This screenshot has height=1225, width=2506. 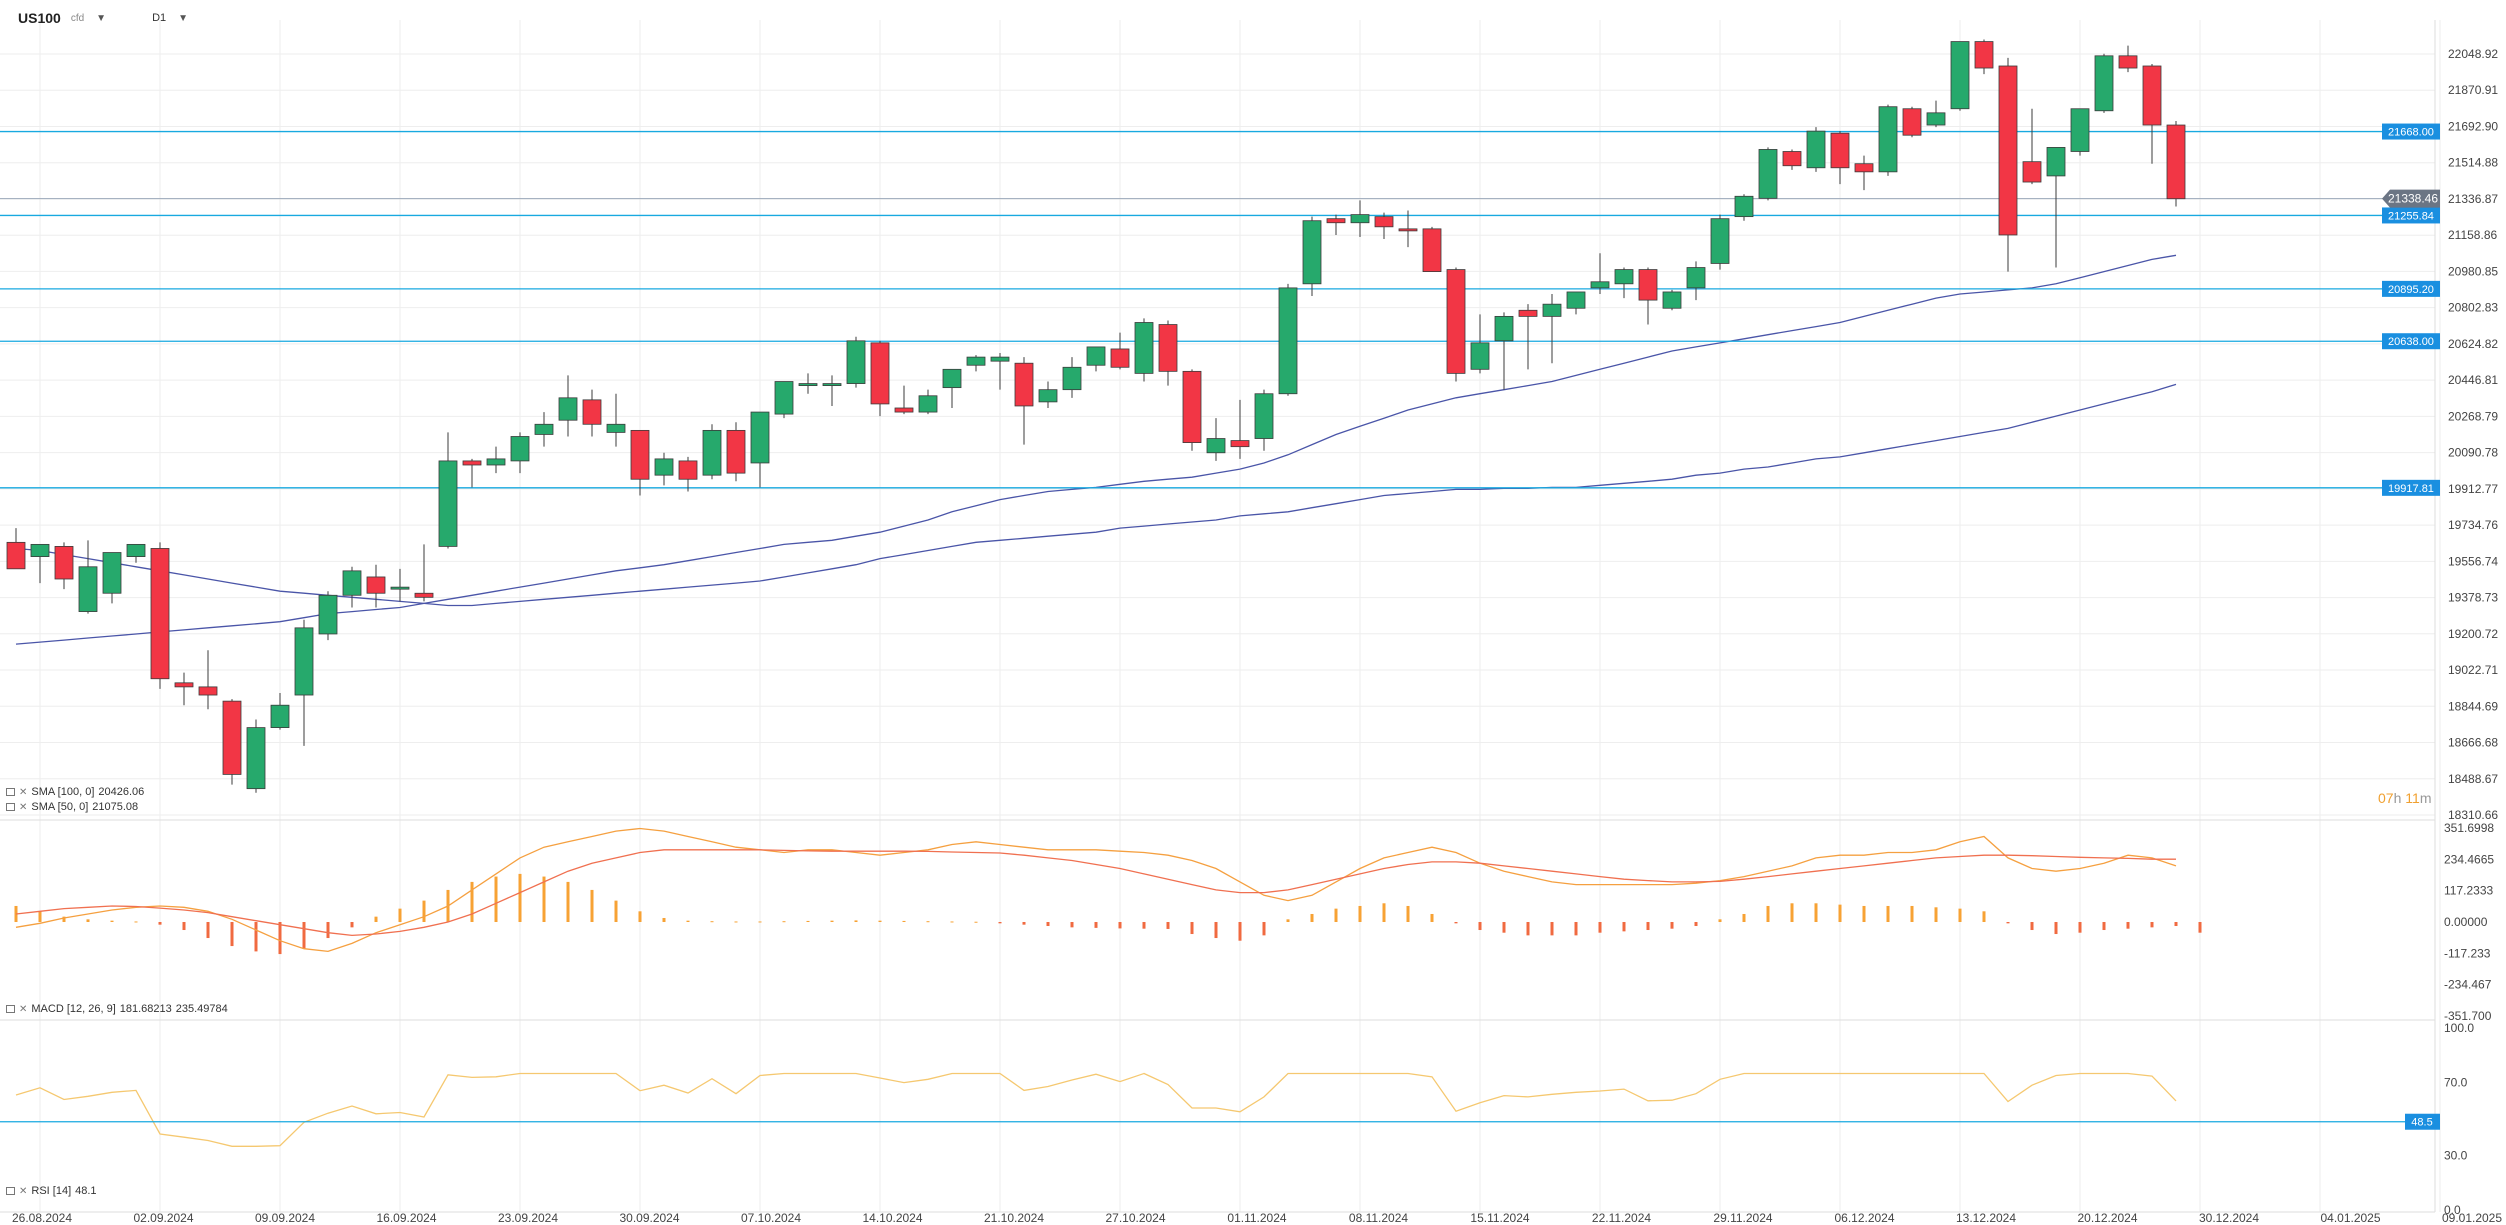 I want to click on price-axis-tick: 21514.88, so click(x=2473, y=163).